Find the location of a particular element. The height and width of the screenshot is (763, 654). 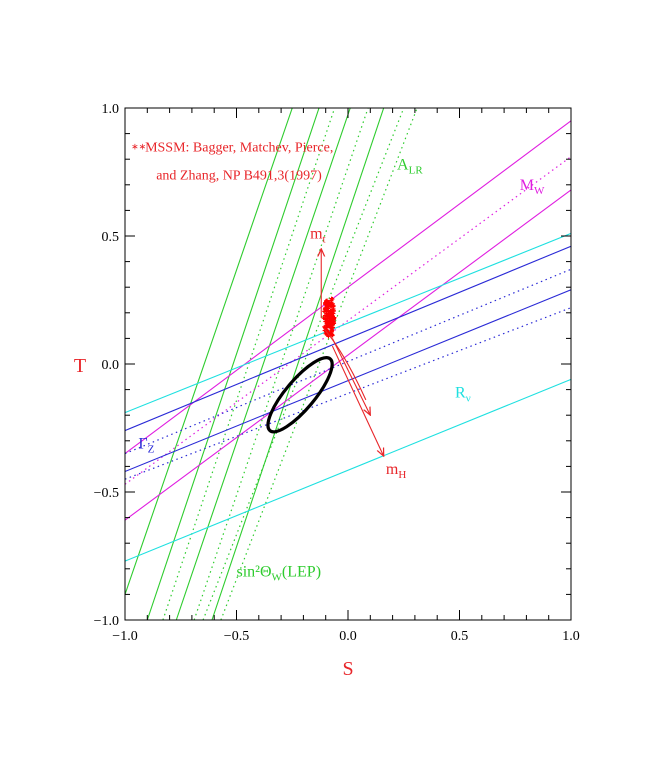

label-m_H: mH is located at coordinates (396, 471).